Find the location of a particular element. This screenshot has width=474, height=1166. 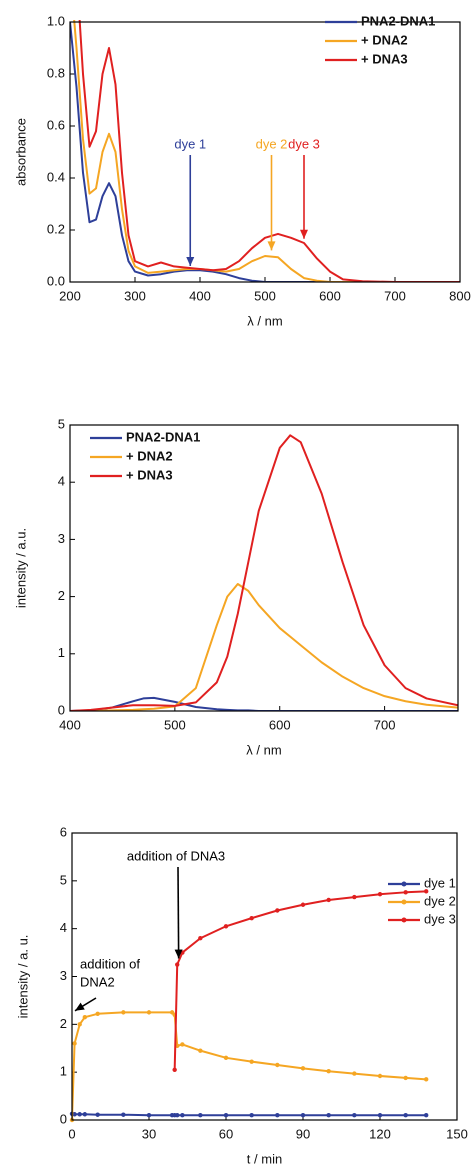

y-tick-label: 3 is located at coordinates (63, 975).